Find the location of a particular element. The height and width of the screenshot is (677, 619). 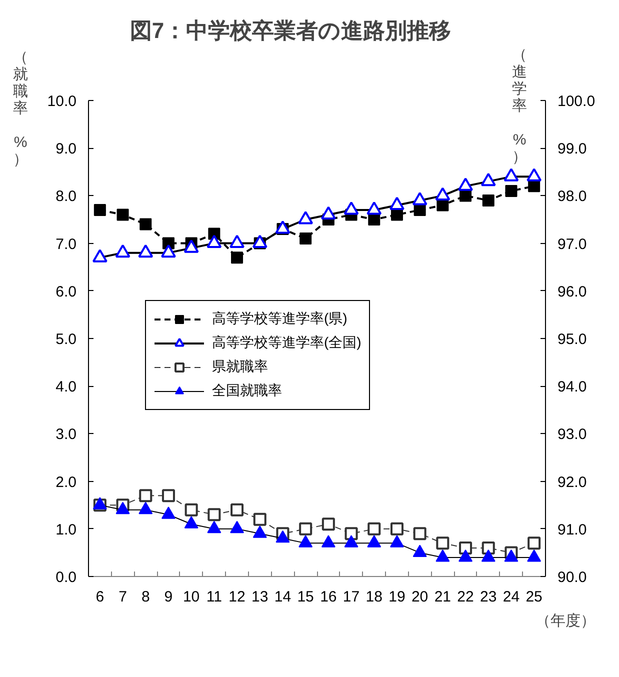

x-tick-label: 24 is located at coordinates (511, 597).